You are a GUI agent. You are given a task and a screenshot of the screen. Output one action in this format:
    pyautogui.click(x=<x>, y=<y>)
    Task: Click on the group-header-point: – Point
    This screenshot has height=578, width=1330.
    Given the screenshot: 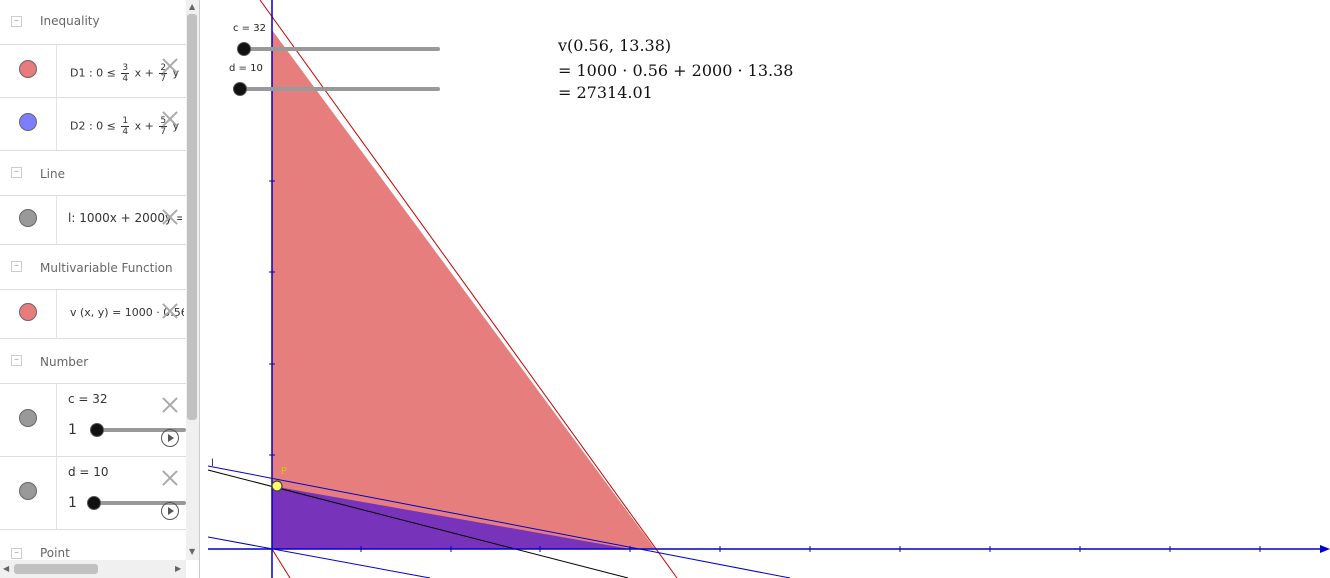 What is the action you would take?
    pyautogui.click(x=93, y=545)
    